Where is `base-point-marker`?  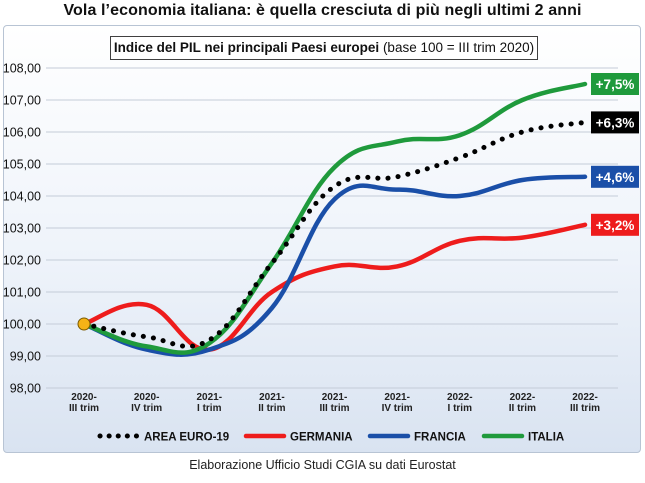
base-point-marker is located at coordinates (84, 324).